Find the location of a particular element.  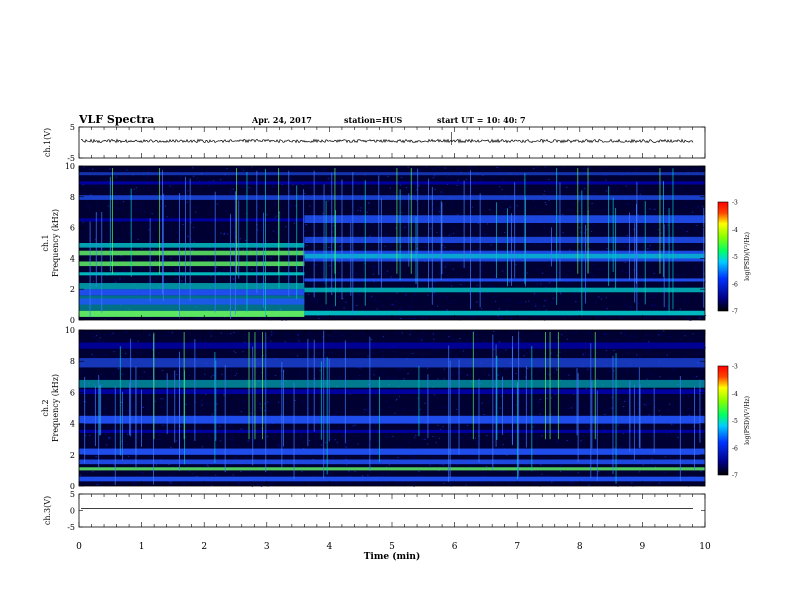

ch1-spectrogram-colorbar is located at coordinates (723, 256).